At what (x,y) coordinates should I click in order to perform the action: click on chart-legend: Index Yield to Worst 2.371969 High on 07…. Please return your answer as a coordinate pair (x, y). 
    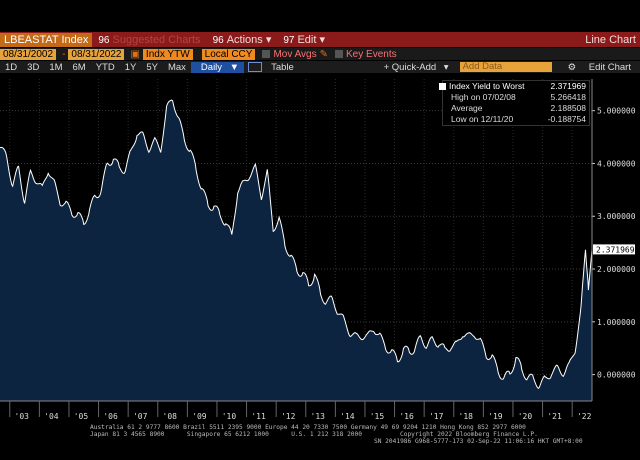
    Looking at the image, I should click on (514, 103).